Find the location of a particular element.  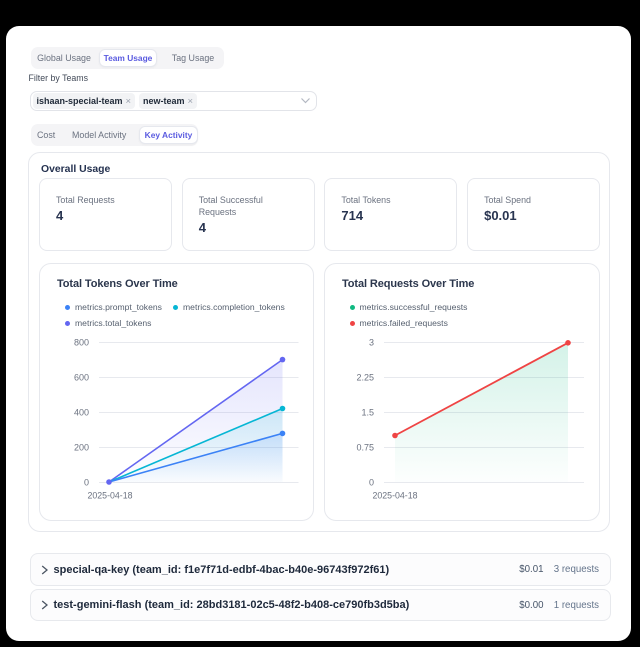

svg-text: 200 is located at coordinates (81, 448).